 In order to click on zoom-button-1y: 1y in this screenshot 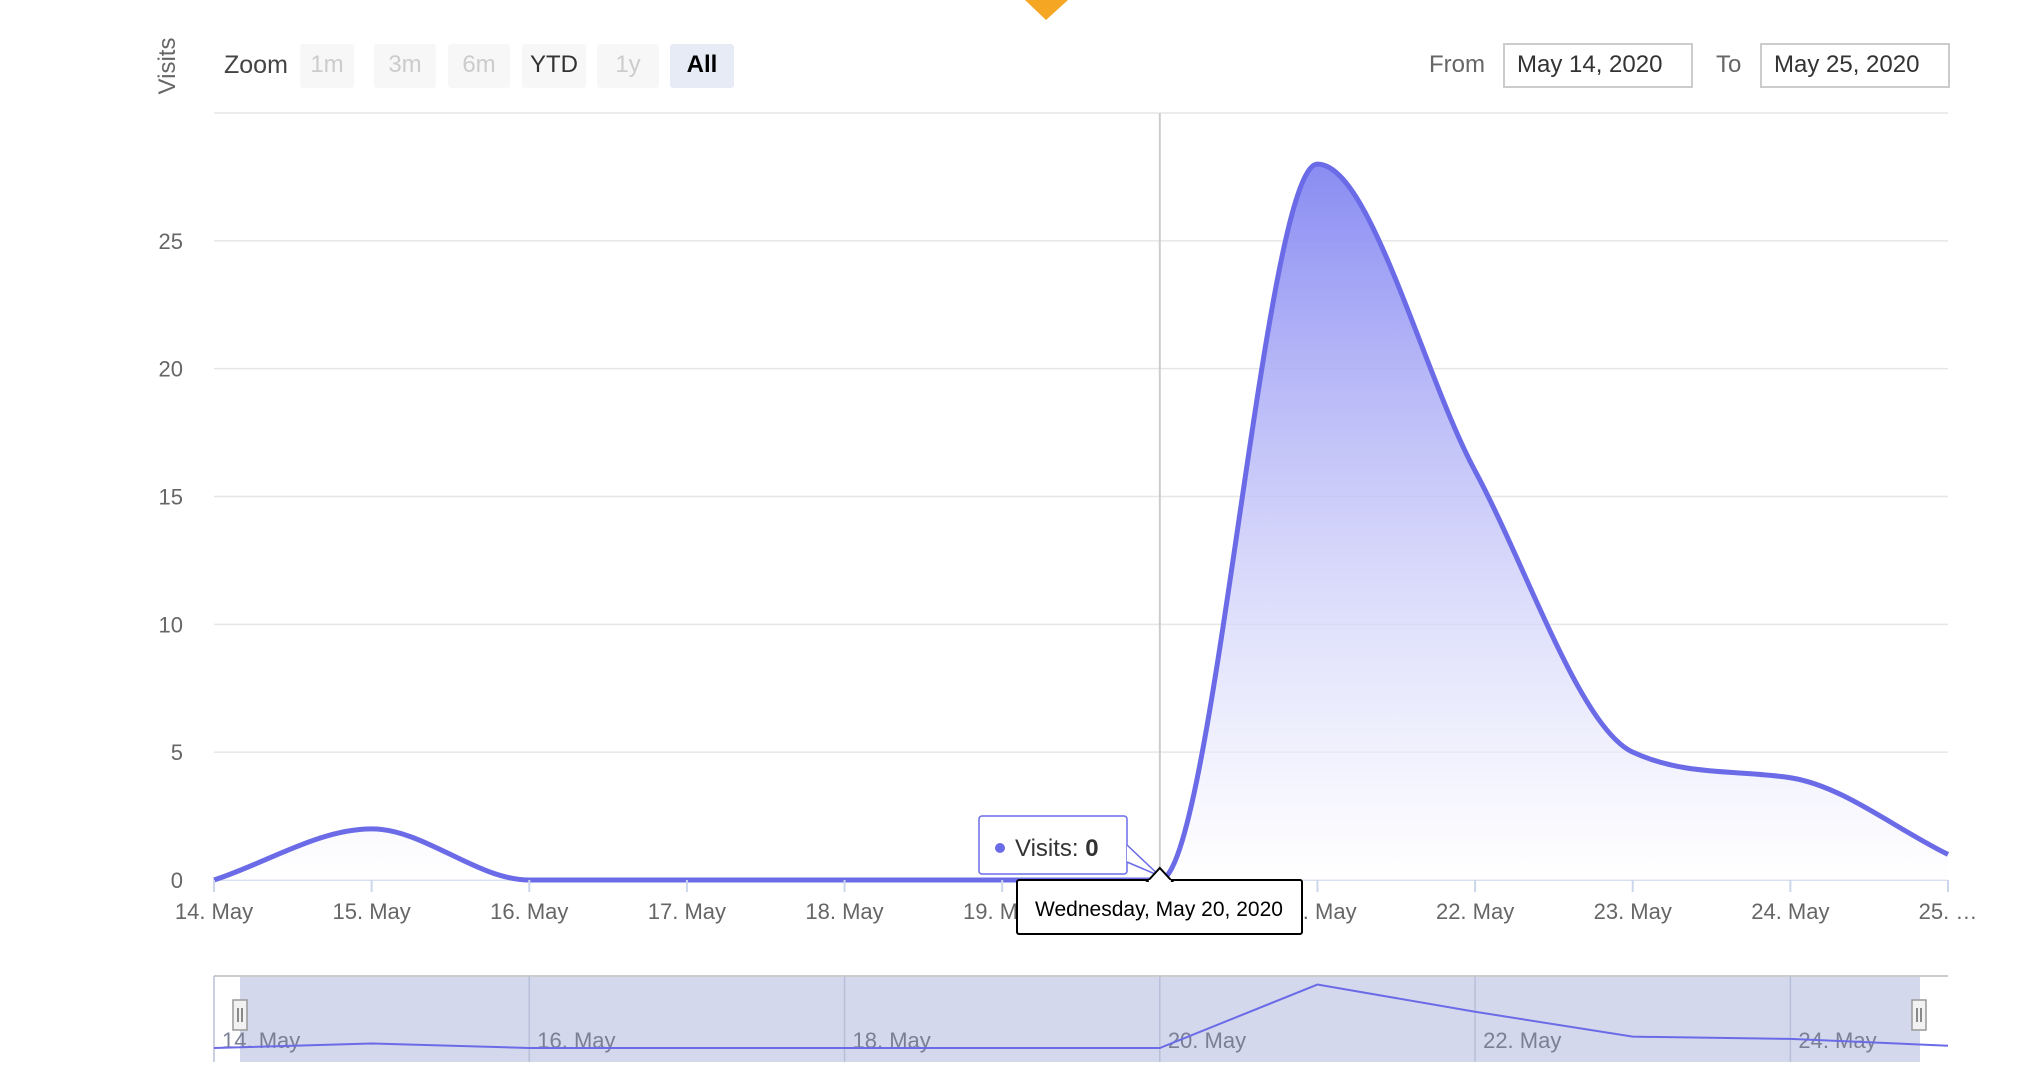, I will do `click(628, 66)`.